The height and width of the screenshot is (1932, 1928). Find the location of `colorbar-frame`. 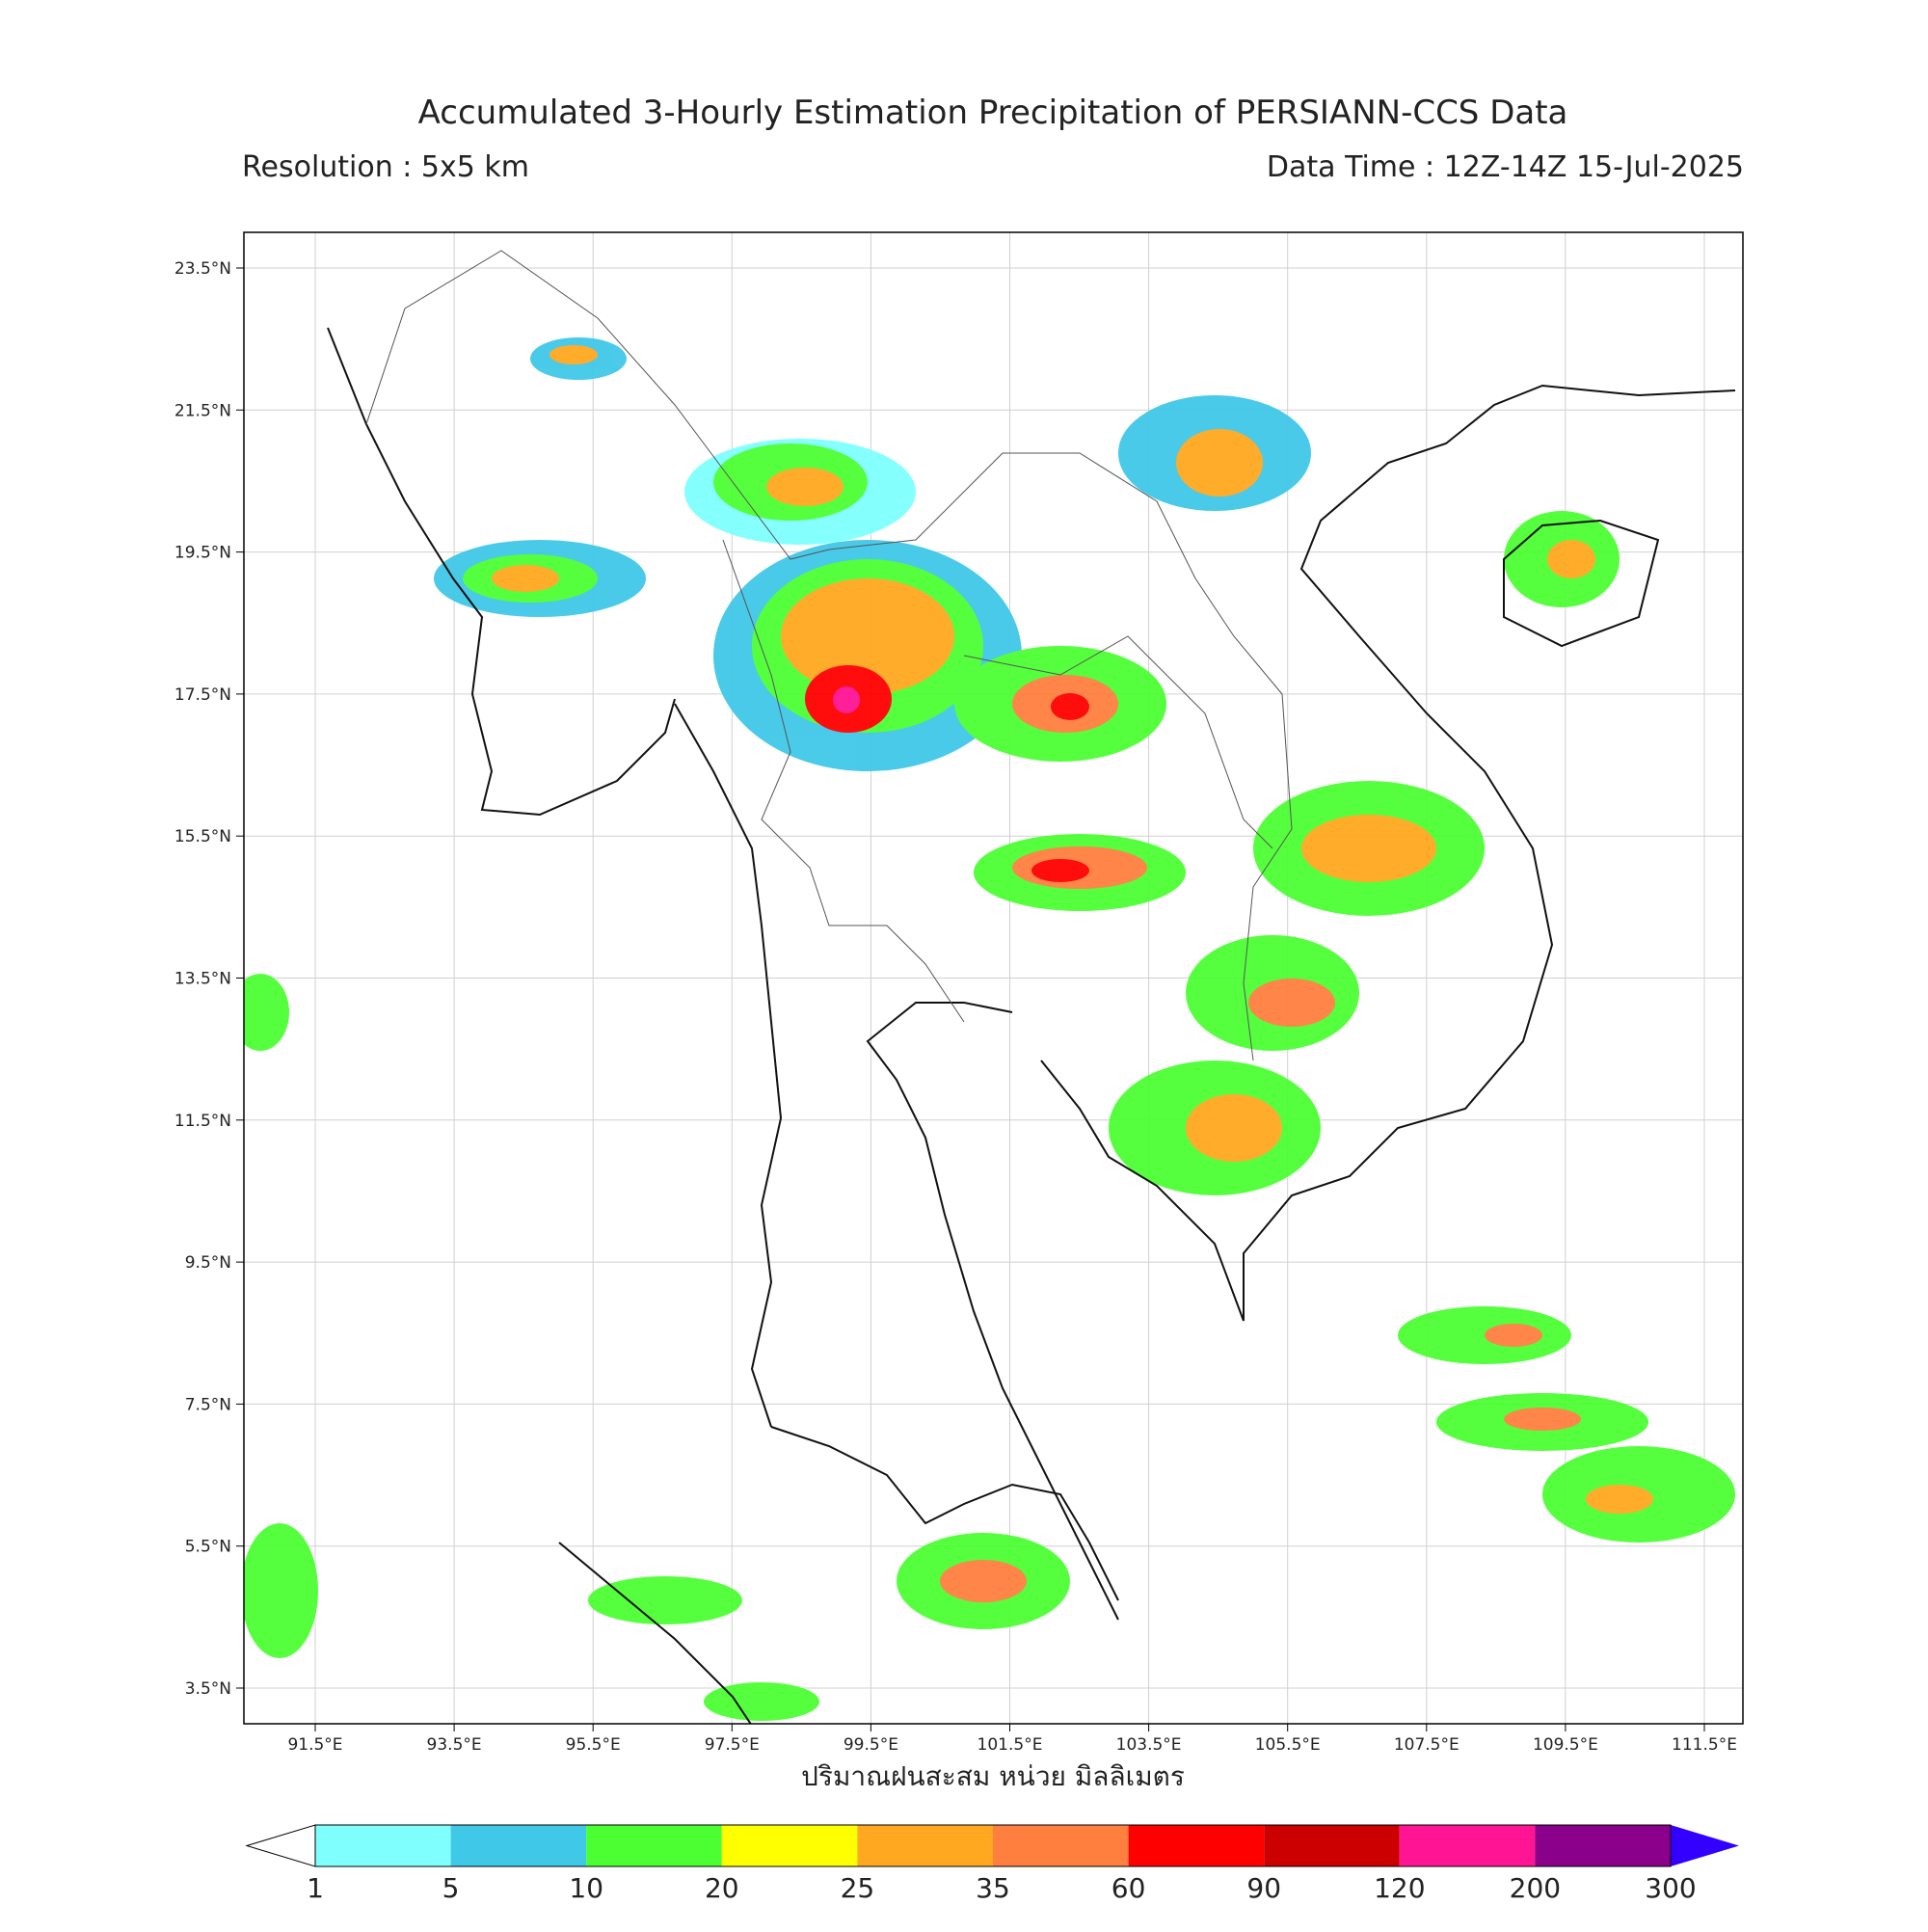

colorbar-frame is located at coordinates (993, 1846).